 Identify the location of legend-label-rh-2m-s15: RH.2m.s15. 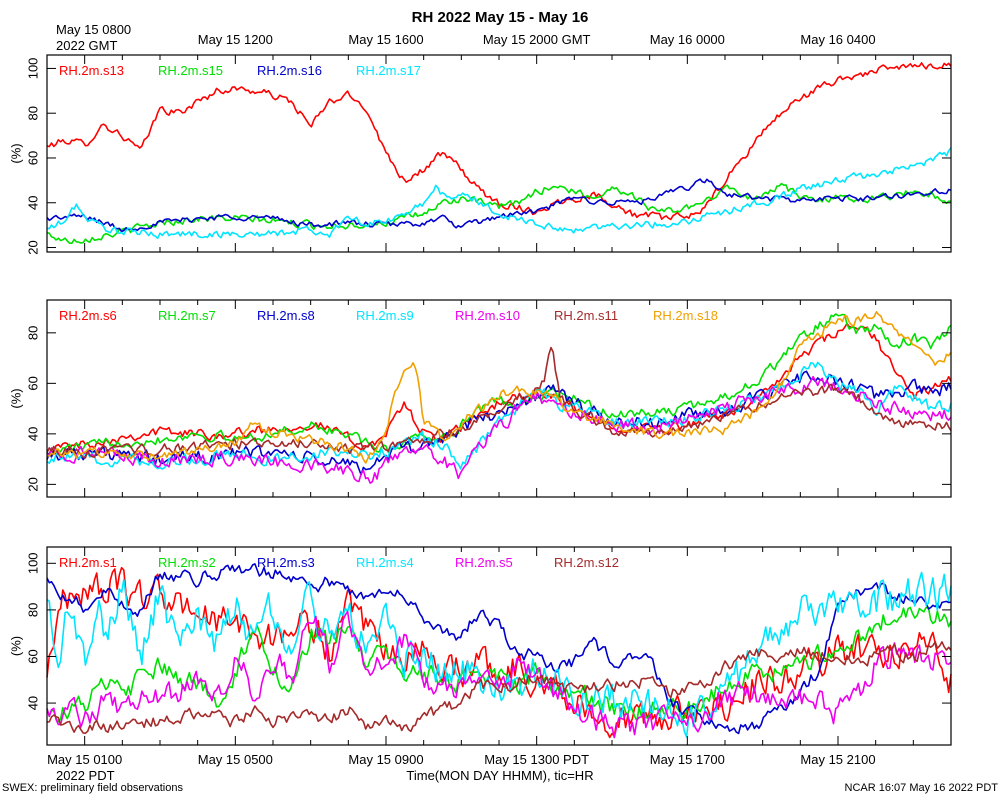
(190, 70).